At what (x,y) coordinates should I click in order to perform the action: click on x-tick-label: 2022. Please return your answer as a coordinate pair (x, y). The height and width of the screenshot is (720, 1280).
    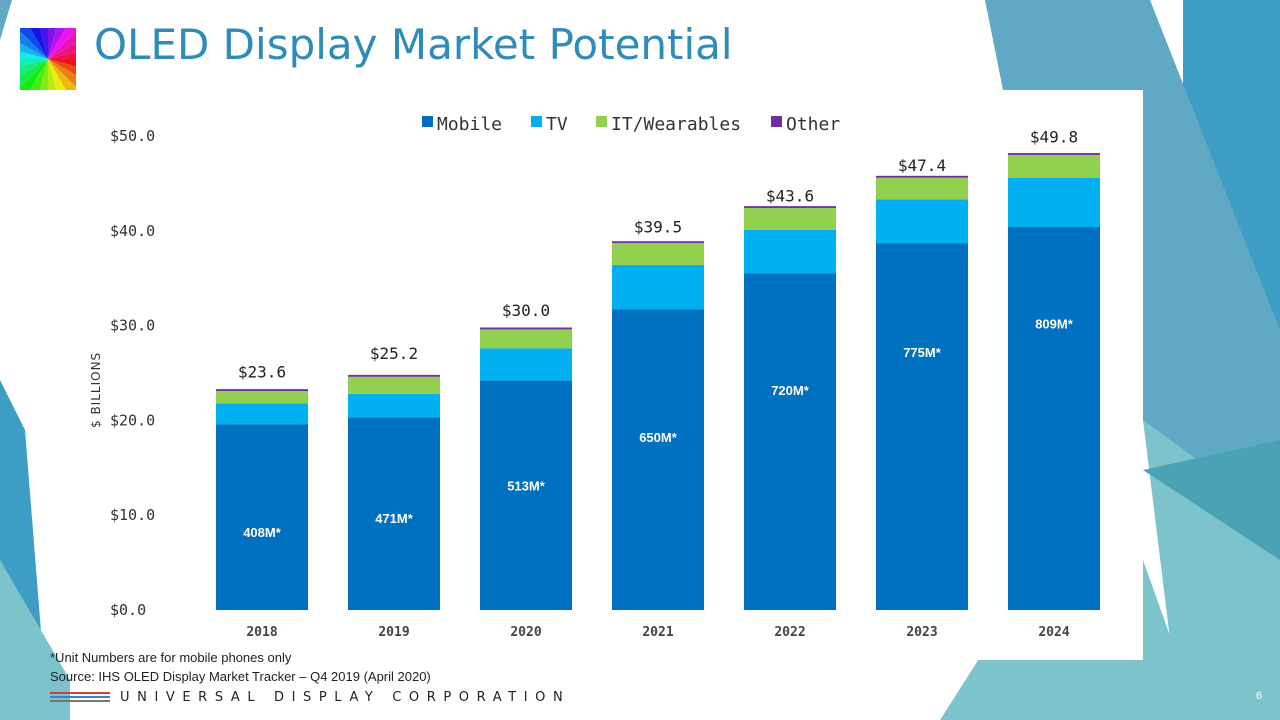
    Looking at the image, I should click on (789, 632).